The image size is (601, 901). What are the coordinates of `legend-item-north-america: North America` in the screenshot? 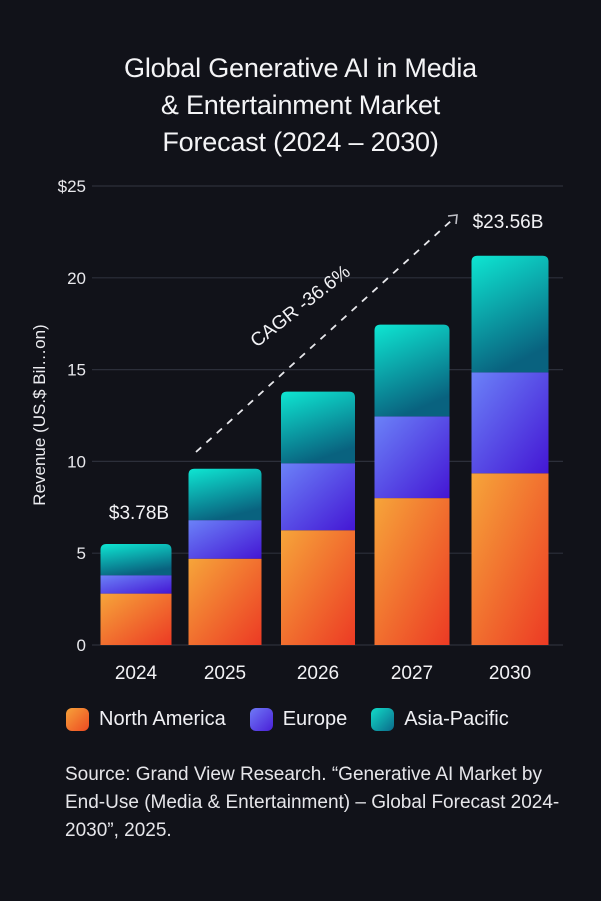 It's located at (146, 719).